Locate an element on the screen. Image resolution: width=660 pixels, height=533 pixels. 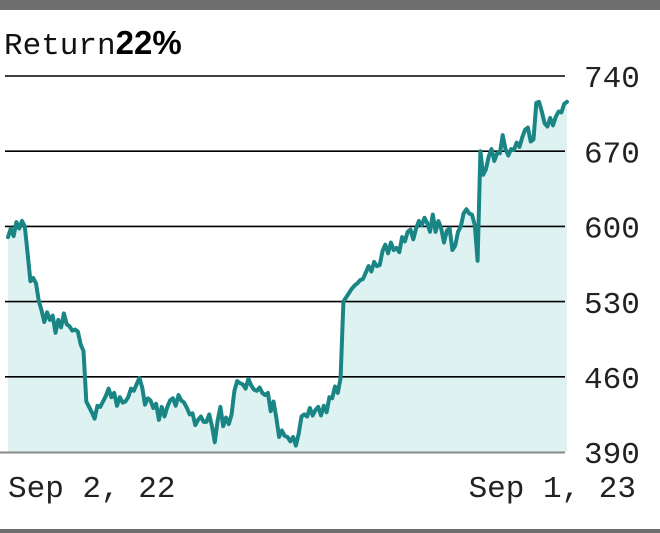
y-tick-label-600: 600 is located at coordinates (612, 230).